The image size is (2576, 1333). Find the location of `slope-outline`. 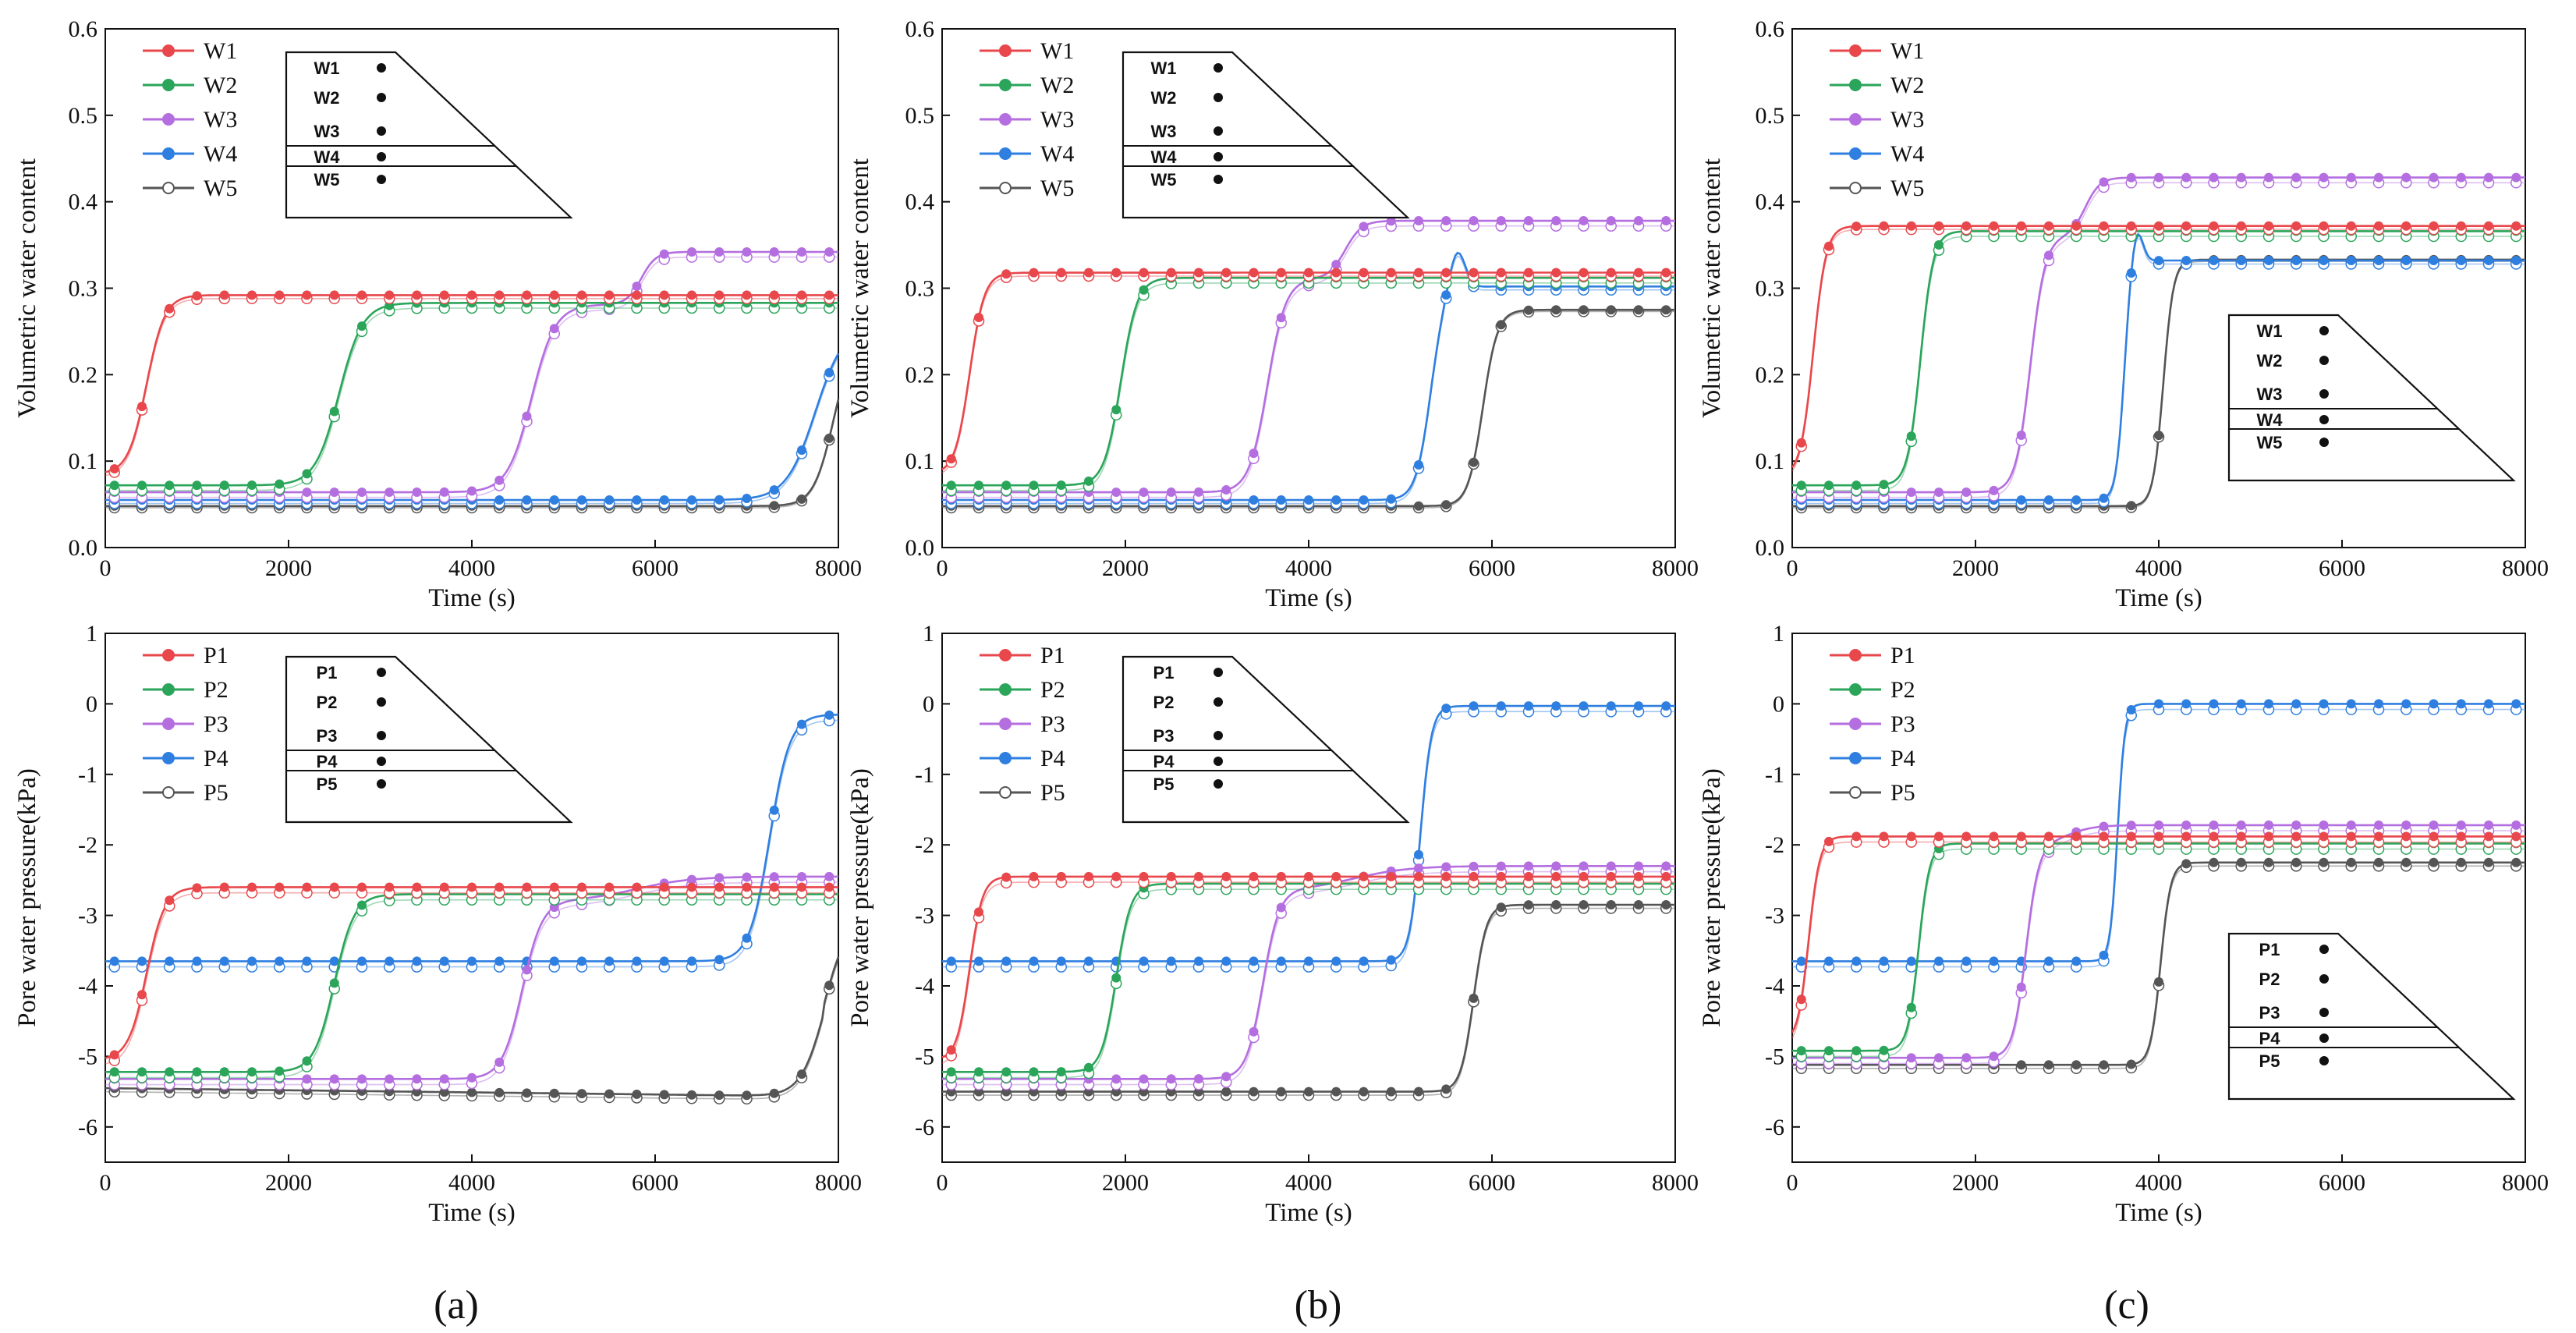

slope-outline is located at coordinates (2371, 1016).